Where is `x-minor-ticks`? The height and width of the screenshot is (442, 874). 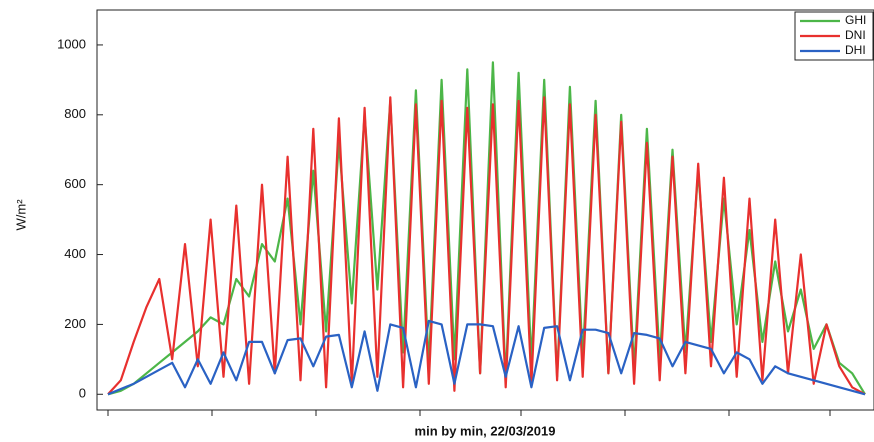 x-minor-ticks is located at coordinates (469, 413).